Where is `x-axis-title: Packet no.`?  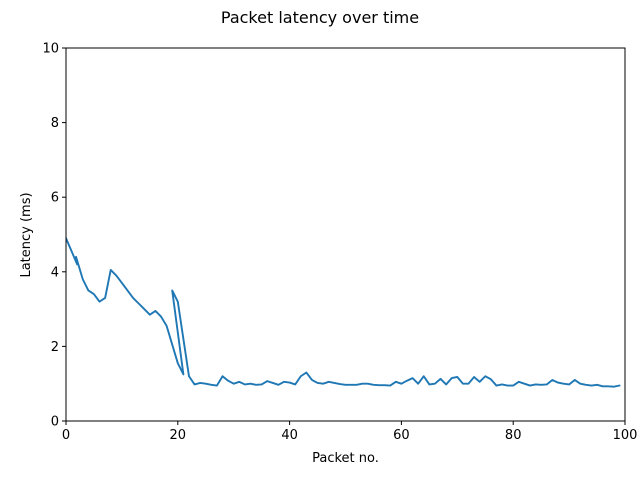 x-axis-title: Packet no. is located at coordinates (345, 458).